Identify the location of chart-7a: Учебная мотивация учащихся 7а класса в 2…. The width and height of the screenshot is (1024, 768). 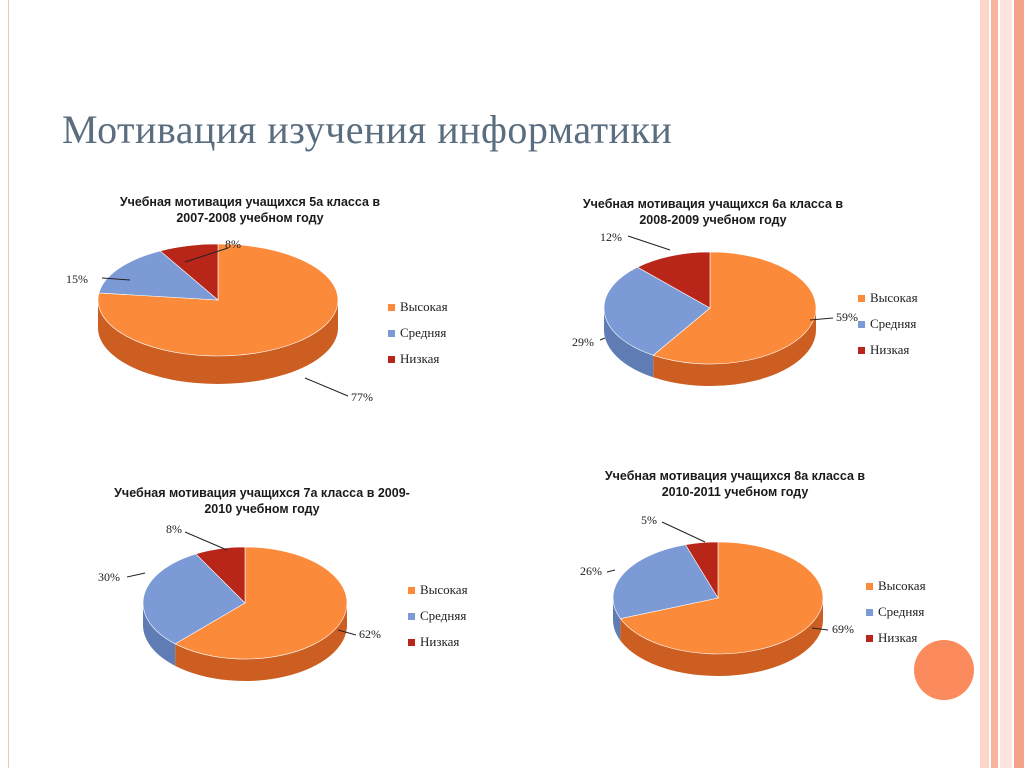
(305, 590).